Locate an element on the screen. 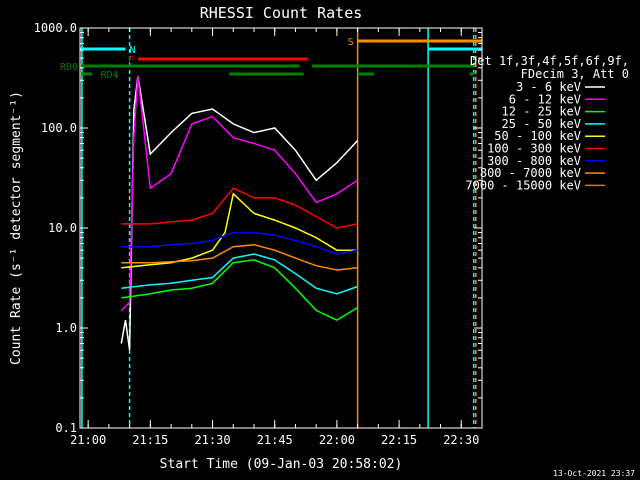  legend-entry-label: 3 - 6 keV is located at coordinates (548, 87).